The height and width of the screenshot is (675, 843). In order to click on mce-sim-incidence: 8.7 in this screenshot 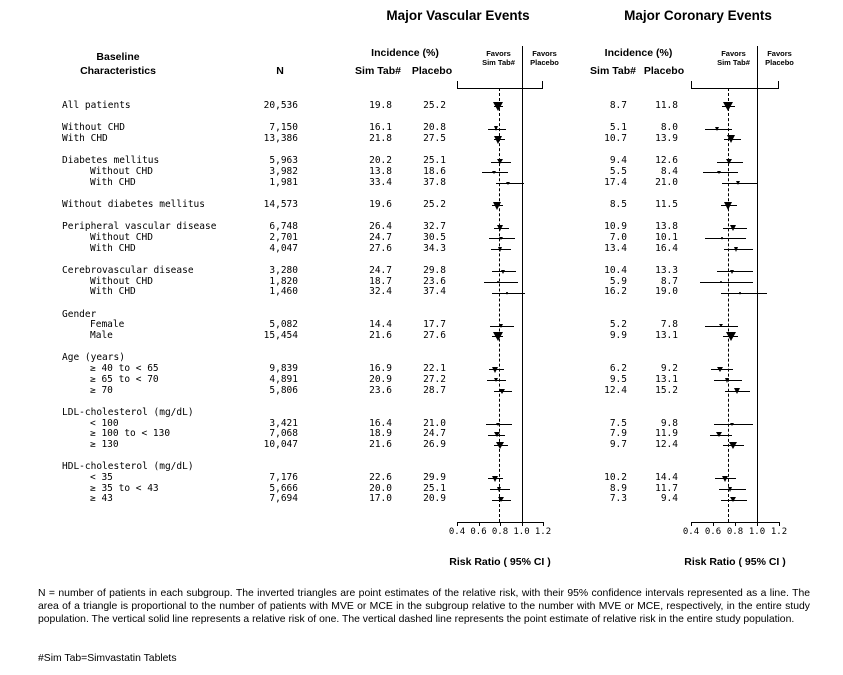, I will do `click(618, 105)`.